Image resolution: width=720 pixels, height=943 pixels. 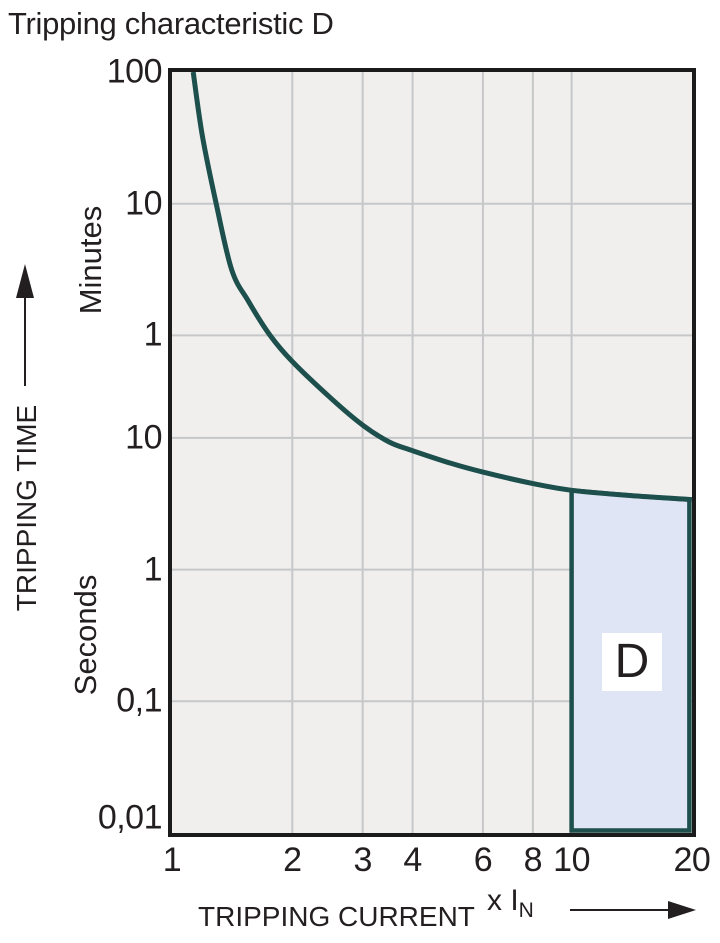 What do you see at coordinates (483, 860) in the screenshot?
I see `x-tick-label: 6` at bounding box center [483, 860].